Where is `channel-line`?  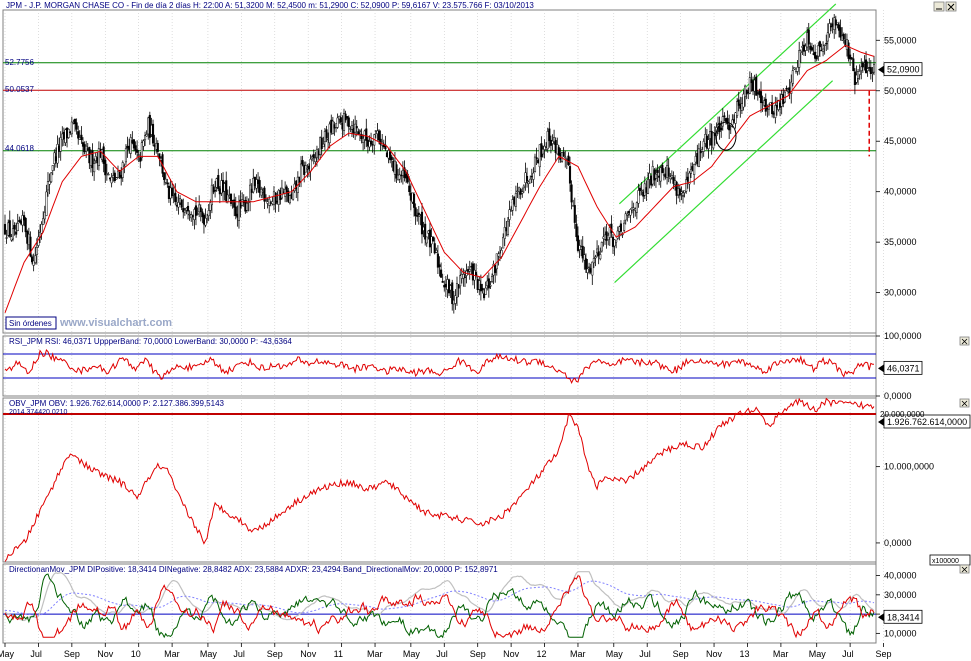
channel-line is located at coordinates (727, 104).